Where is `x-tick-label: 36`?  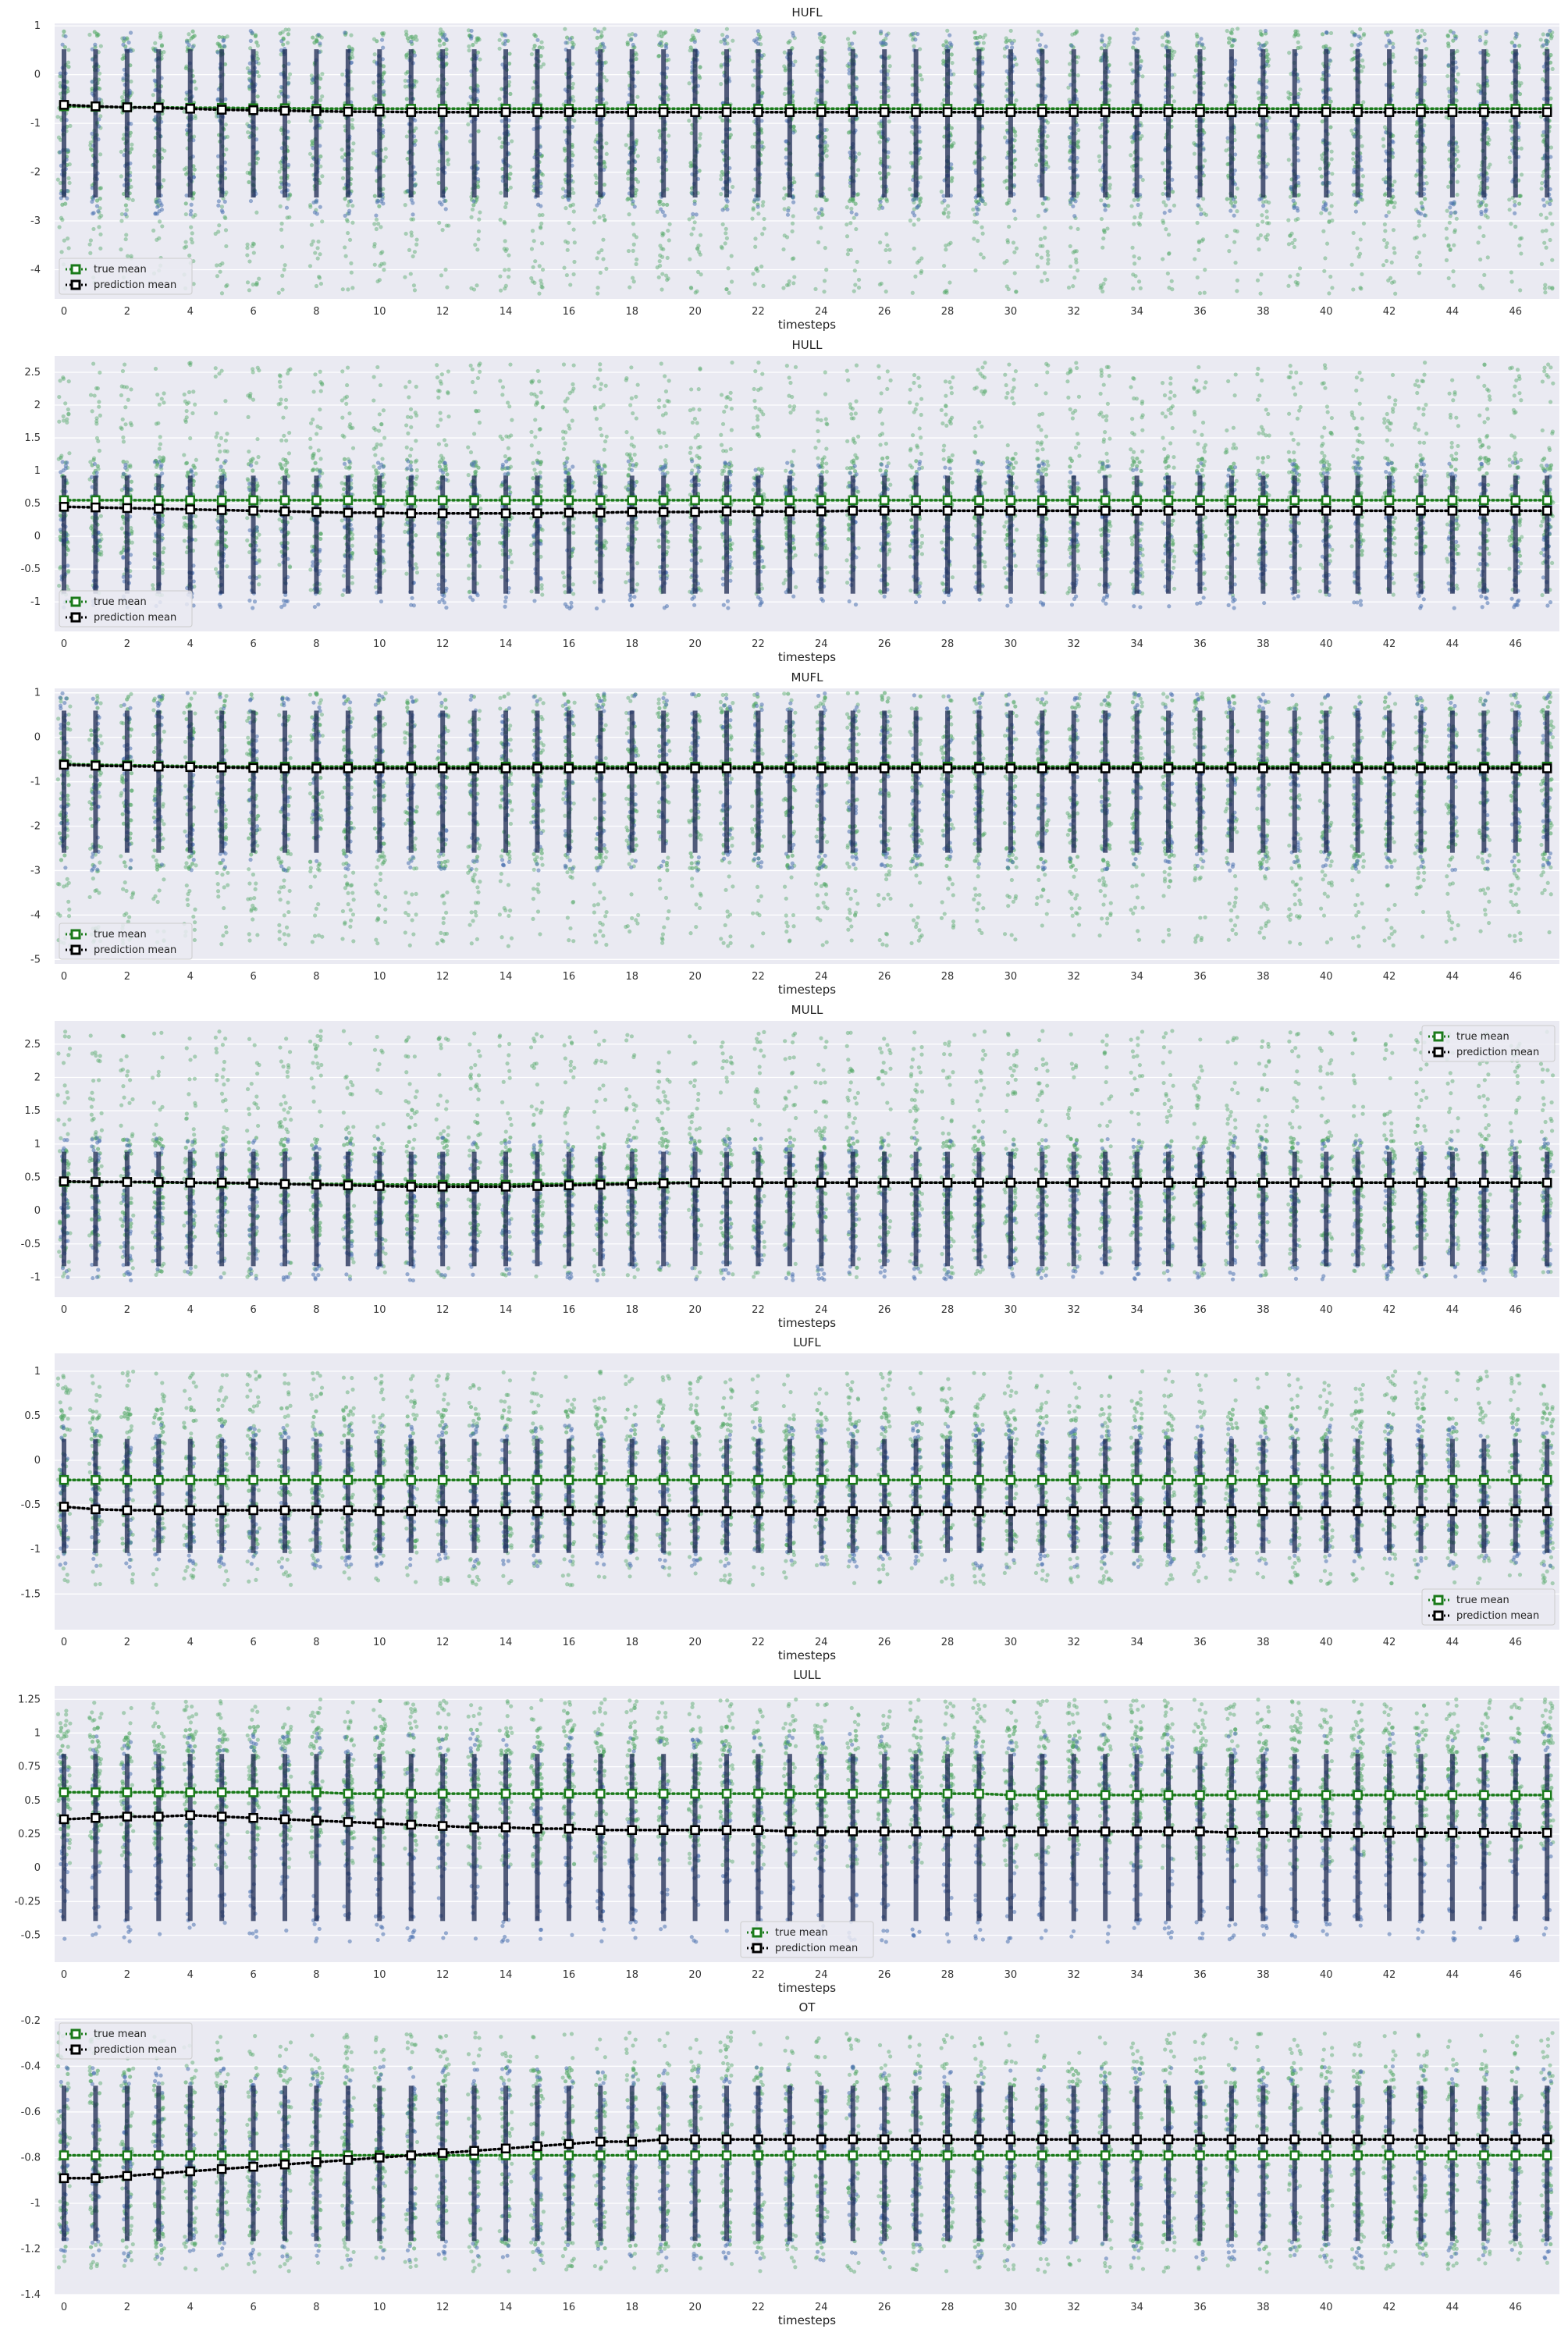 x-tick-label: 36 is located at coordinates (1200, 312).